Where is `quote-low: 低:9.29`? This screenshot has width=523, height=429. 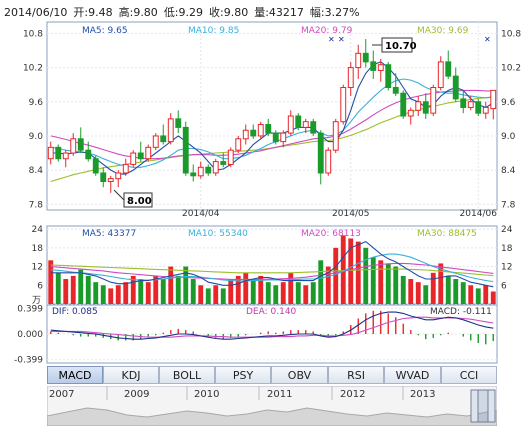
quote-low: 低:9.29 is located at coordinates (183, 12).